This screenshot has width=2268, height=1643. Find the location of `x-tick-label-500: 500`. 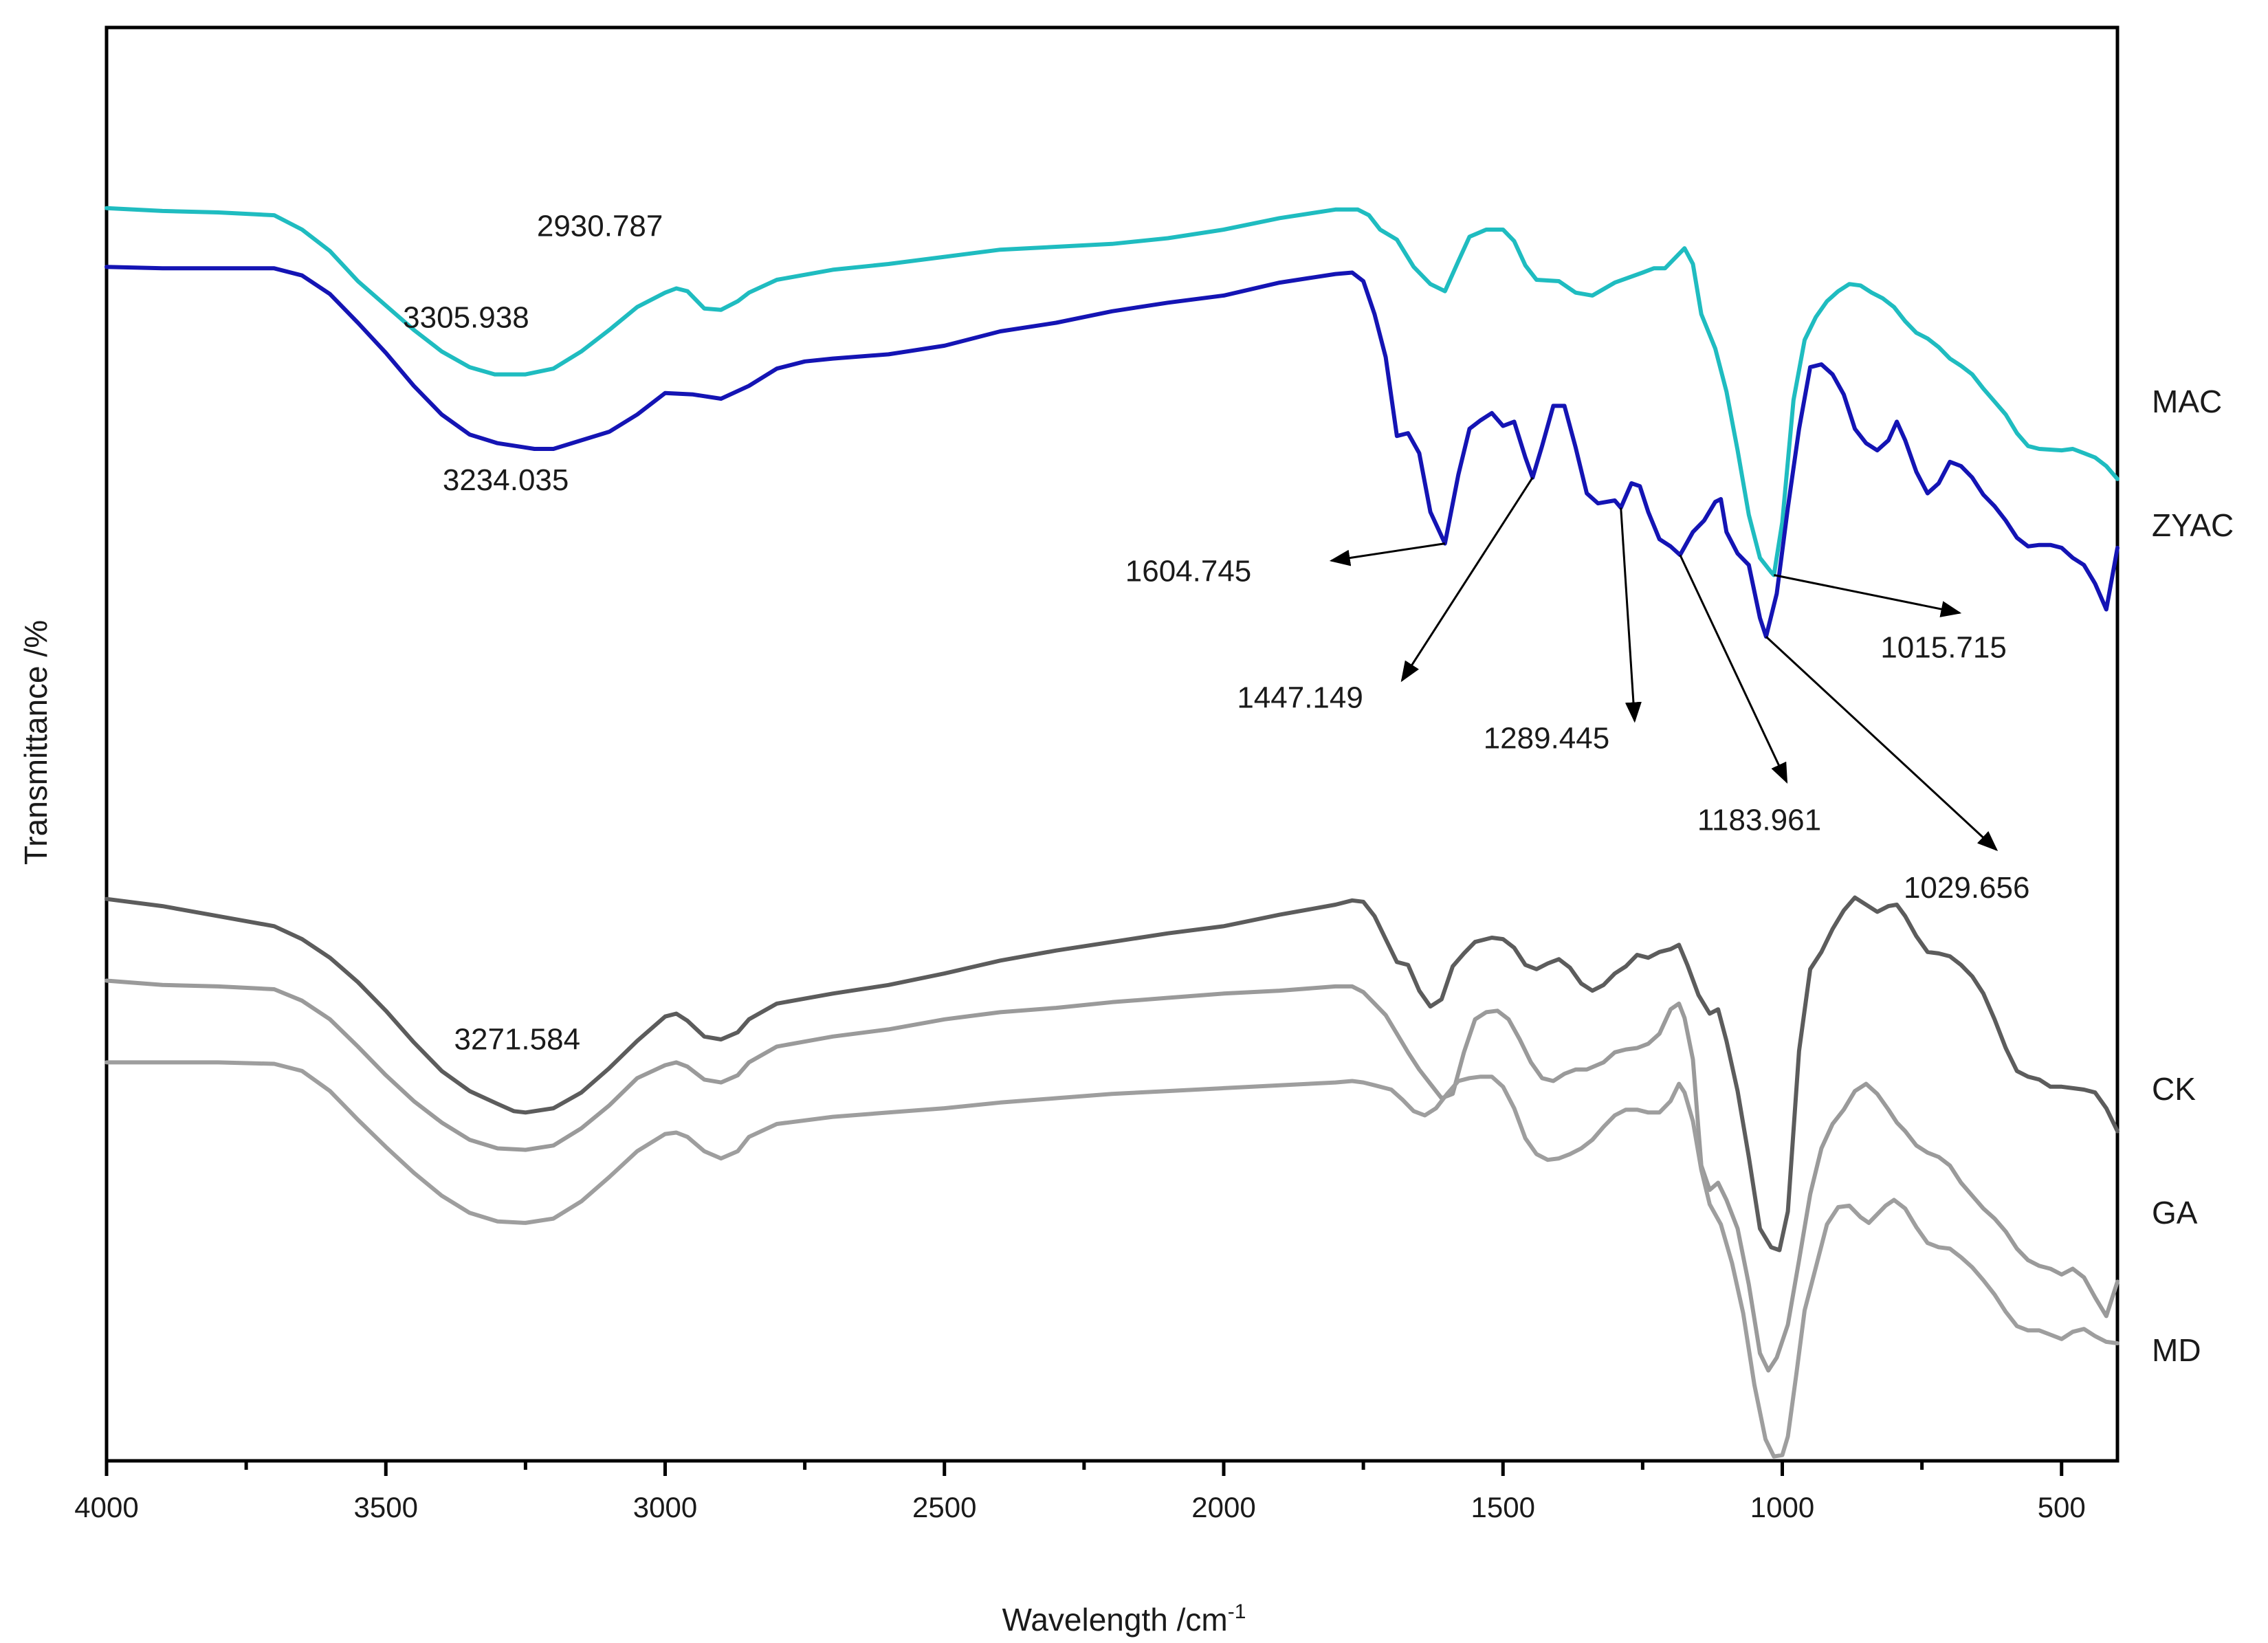

x-tick-label-500: 500 is located at coordinates (2062, 1507).